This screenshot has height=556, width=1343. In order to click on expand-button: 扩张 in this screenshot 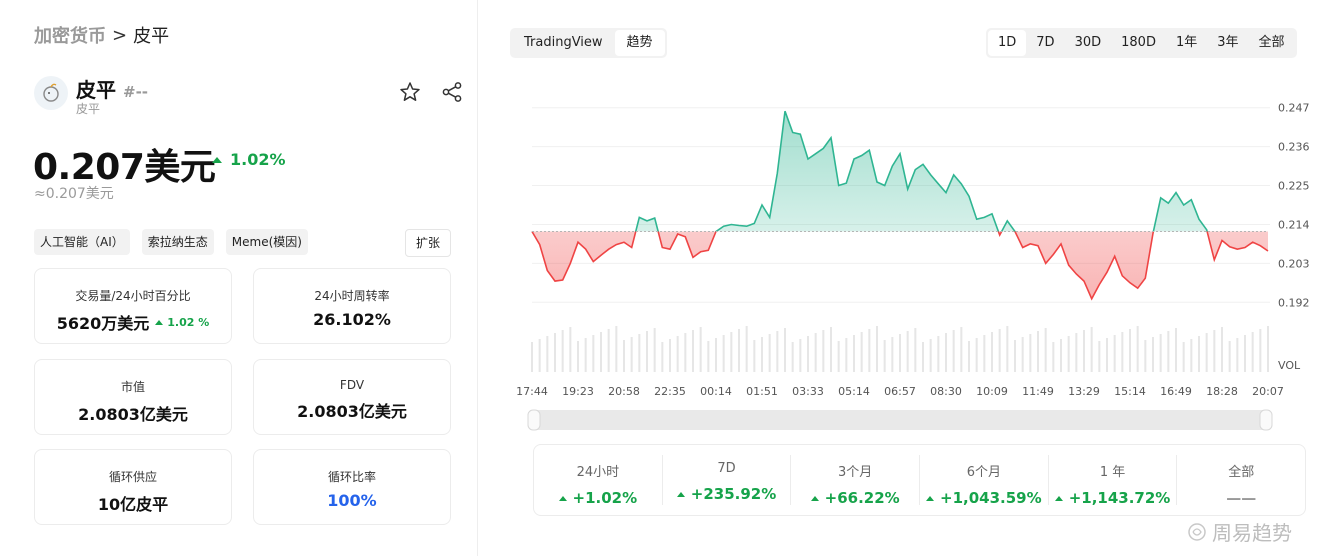, I will do `click(428, 243)`.